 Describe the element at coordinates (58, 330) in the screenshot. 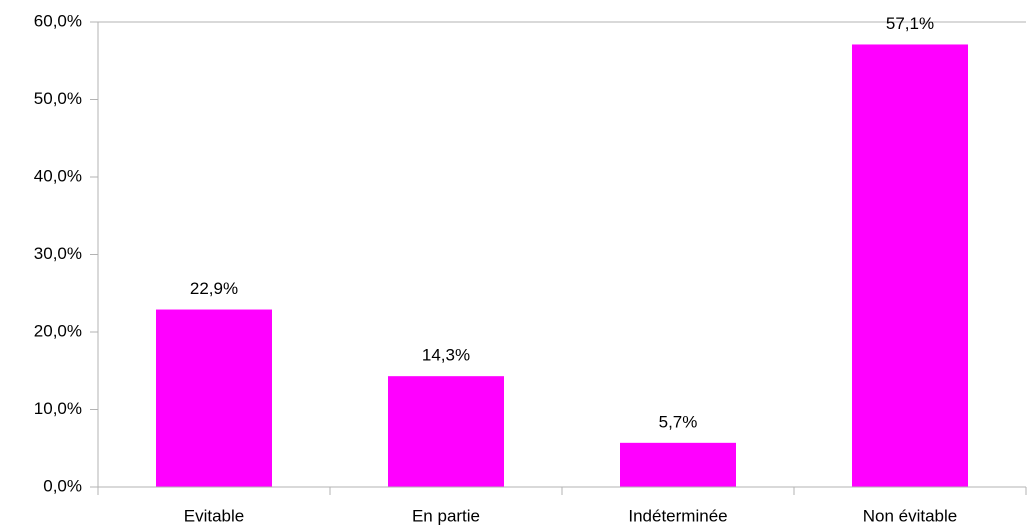

I see `y-tick-label: 20,0%` at that location.